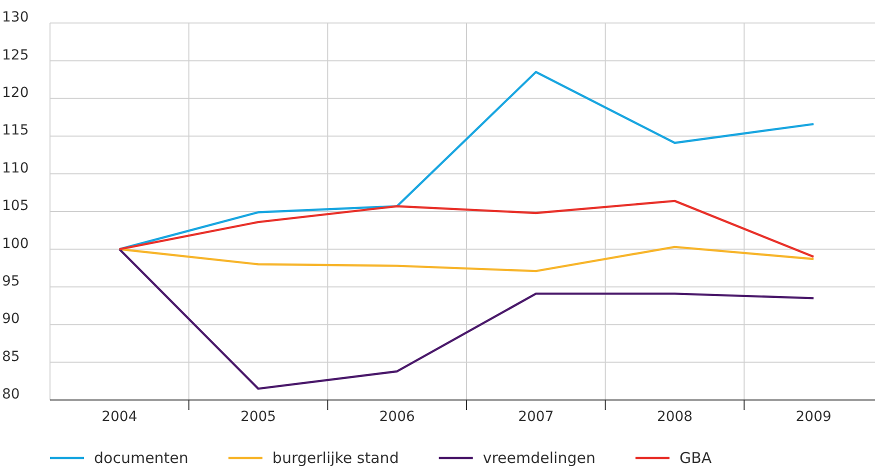  What do you see at coordinates (695, 457) in the screenshot?
I see `legend-label: GBA` at bounding box center [695, 457].